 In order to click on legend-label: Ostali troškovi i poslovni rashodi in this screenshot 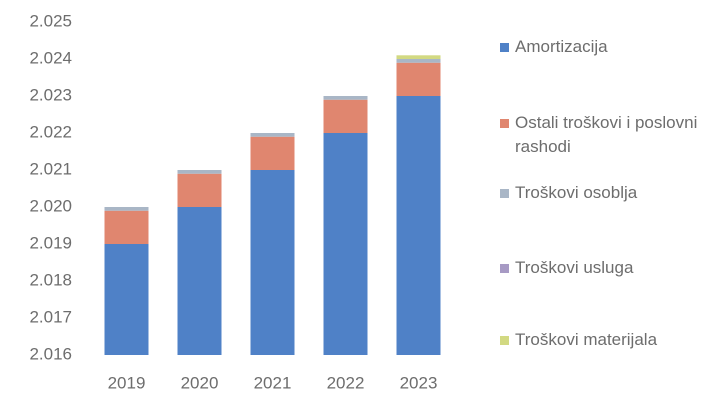, I will do `click(606, 134)`.